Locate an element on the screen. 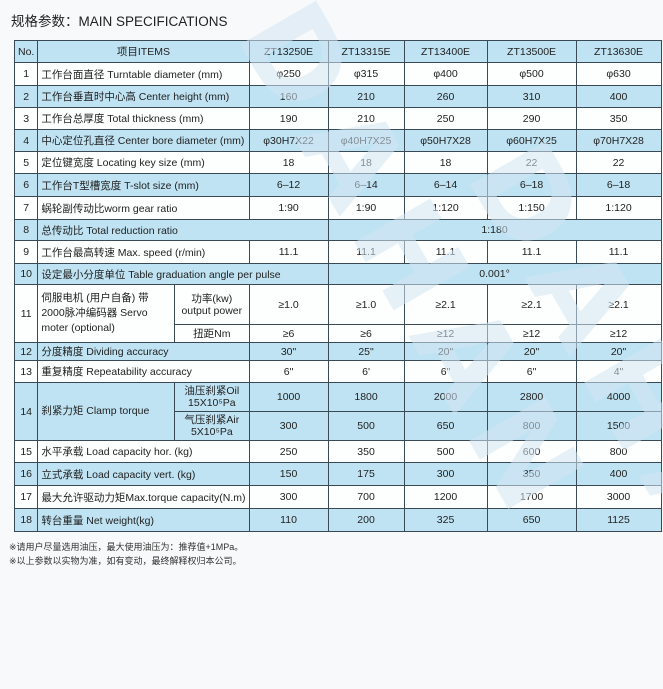 Image resolution: width=663 pixels, height=689 pixels. cell-value: φ250 is located at coordinates (288, 74).